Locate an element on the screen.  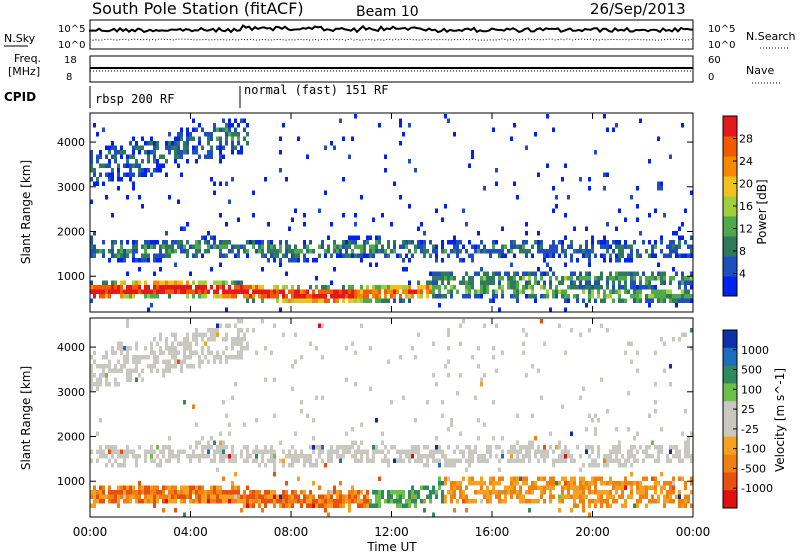
date-label: 26/Sep/2013 is located at coordinates (638, 9).